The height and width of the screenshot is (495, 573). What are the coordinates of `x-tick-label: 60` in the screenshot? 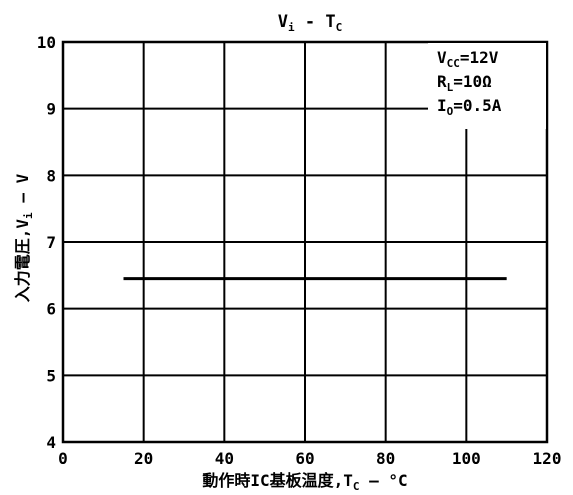 It's located at (304, 458).